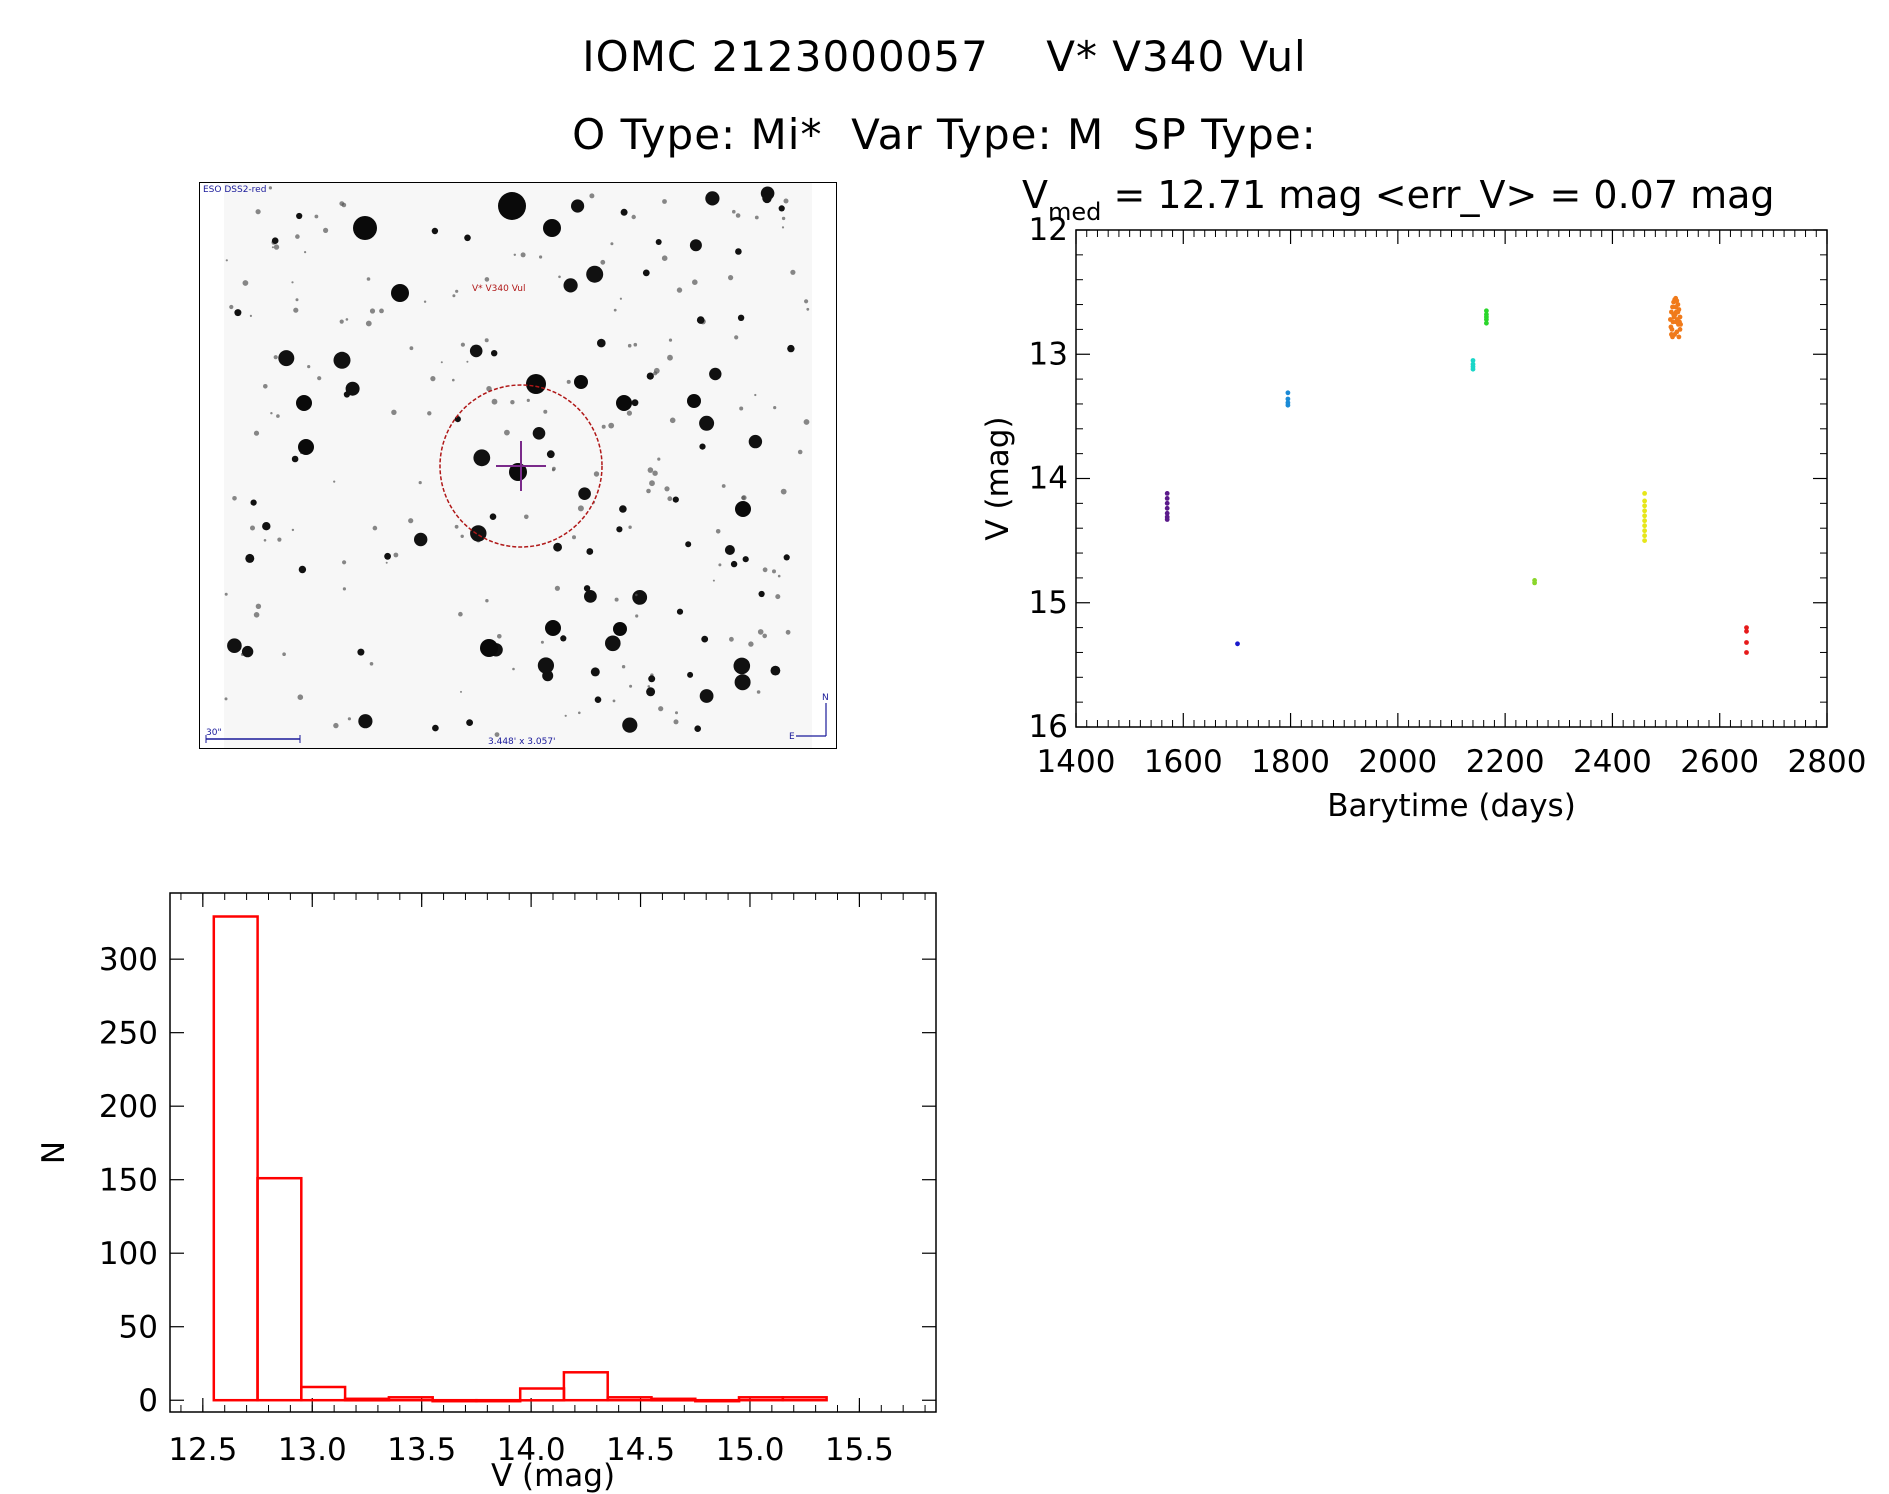 The image size is (1889, 1494). What do you see at coordinates (518, 472) in the screenshot?
I see `bright-star` at bounding box center [518, 472].